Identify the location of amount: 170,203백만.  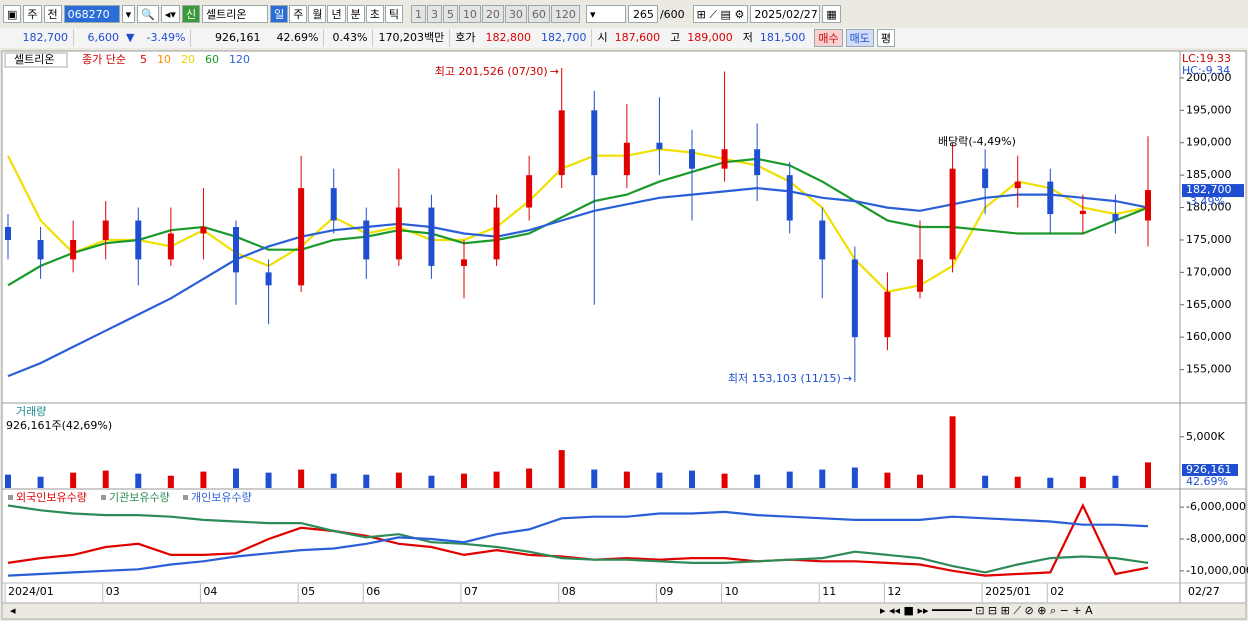
(412, 38).